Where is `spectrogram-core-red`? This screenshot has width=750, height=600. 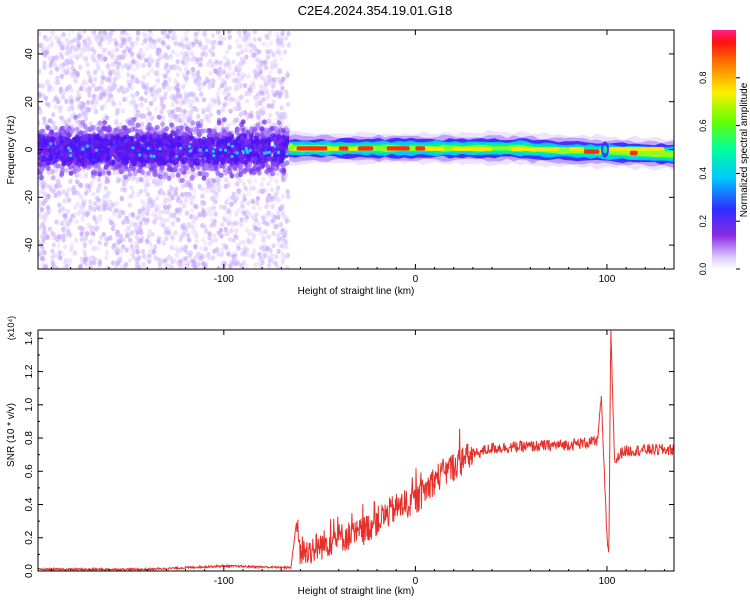 spectrogram-core-red is located at coordinates (420, 148).